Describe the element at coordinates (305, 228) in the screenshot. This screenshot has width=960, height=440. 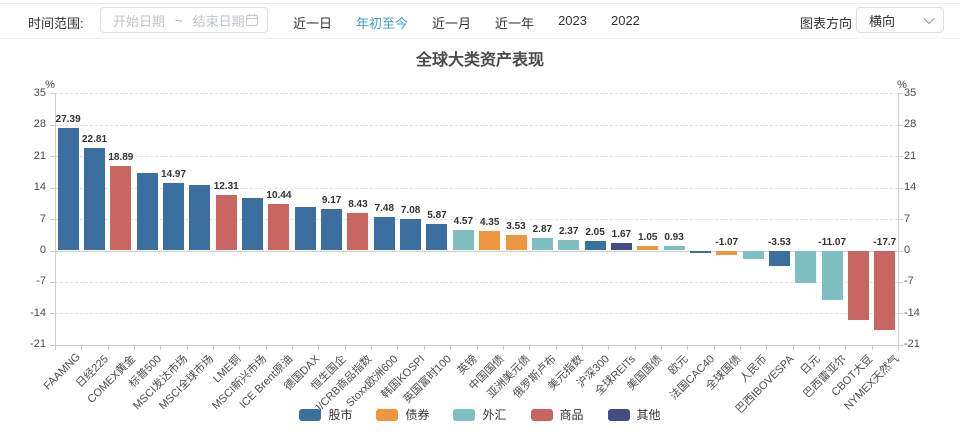
I see `bar-德国DAX` at that location.